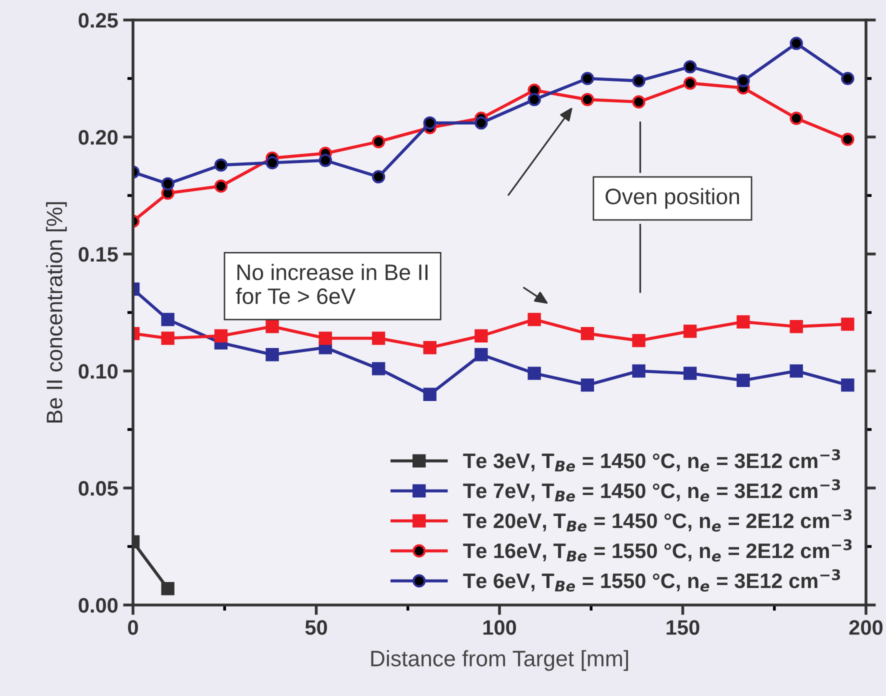 Image resolution: width=886 pixels, height=696 pixels. I want to click on y-tick-label: 0.15, so click(98, 254).